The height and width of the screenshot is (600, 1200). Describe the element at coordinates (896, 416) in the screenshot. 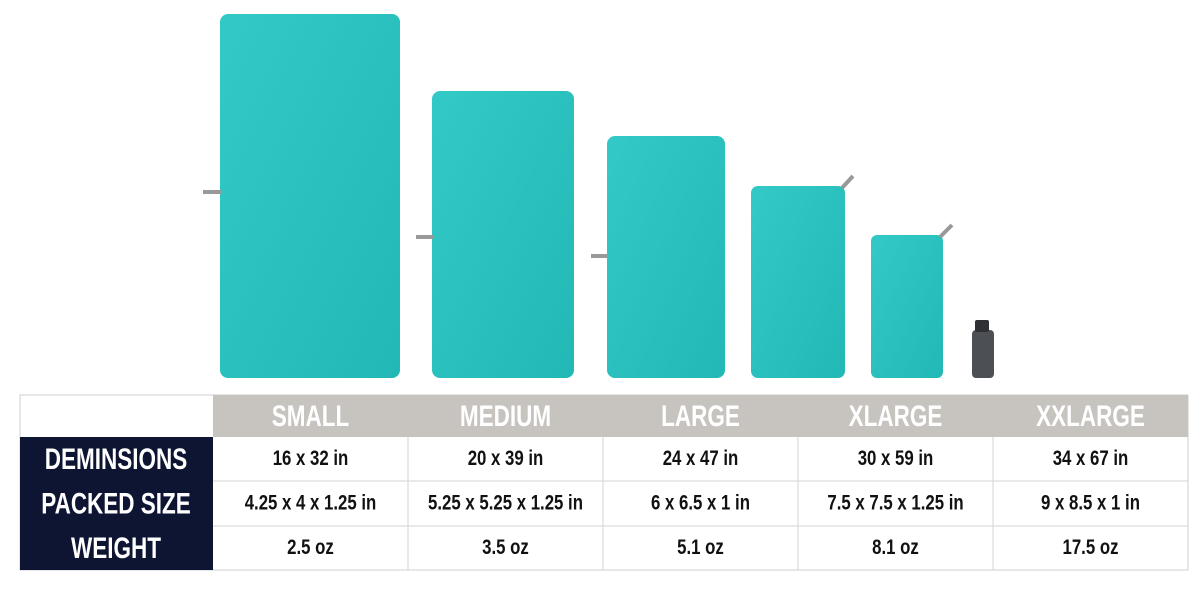

I see `column-header: XLARGE` at that location.